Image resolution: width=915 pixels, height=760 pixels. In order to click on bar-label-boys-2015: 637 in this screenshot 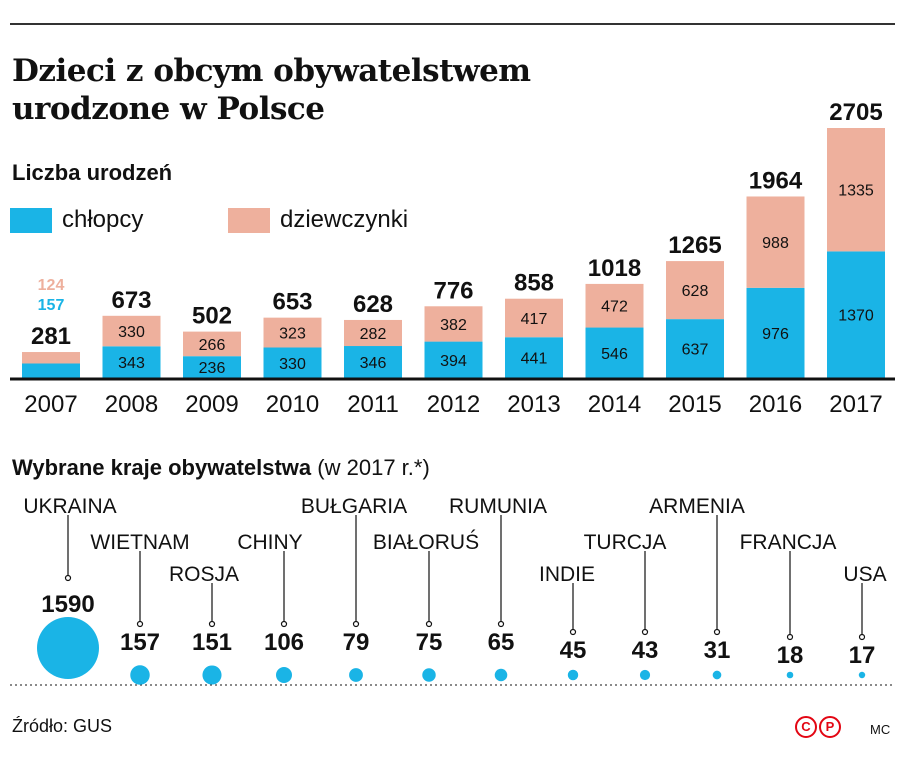, I will do `click(695, 350)`.